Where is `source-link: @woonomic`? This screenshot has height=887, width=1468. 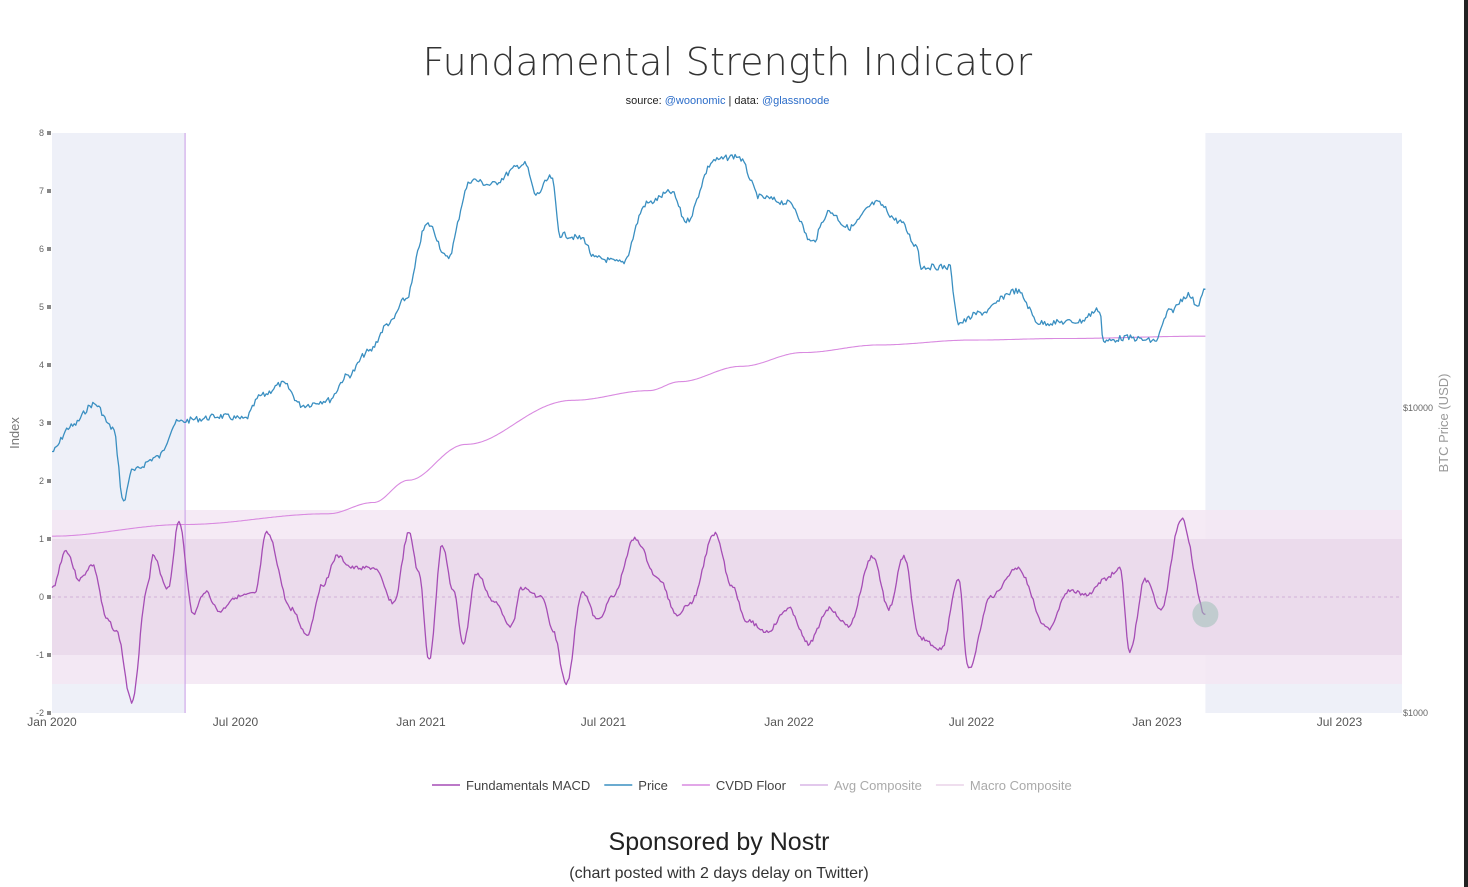 source-link: @woonomic is located at coordinates (695, 101).